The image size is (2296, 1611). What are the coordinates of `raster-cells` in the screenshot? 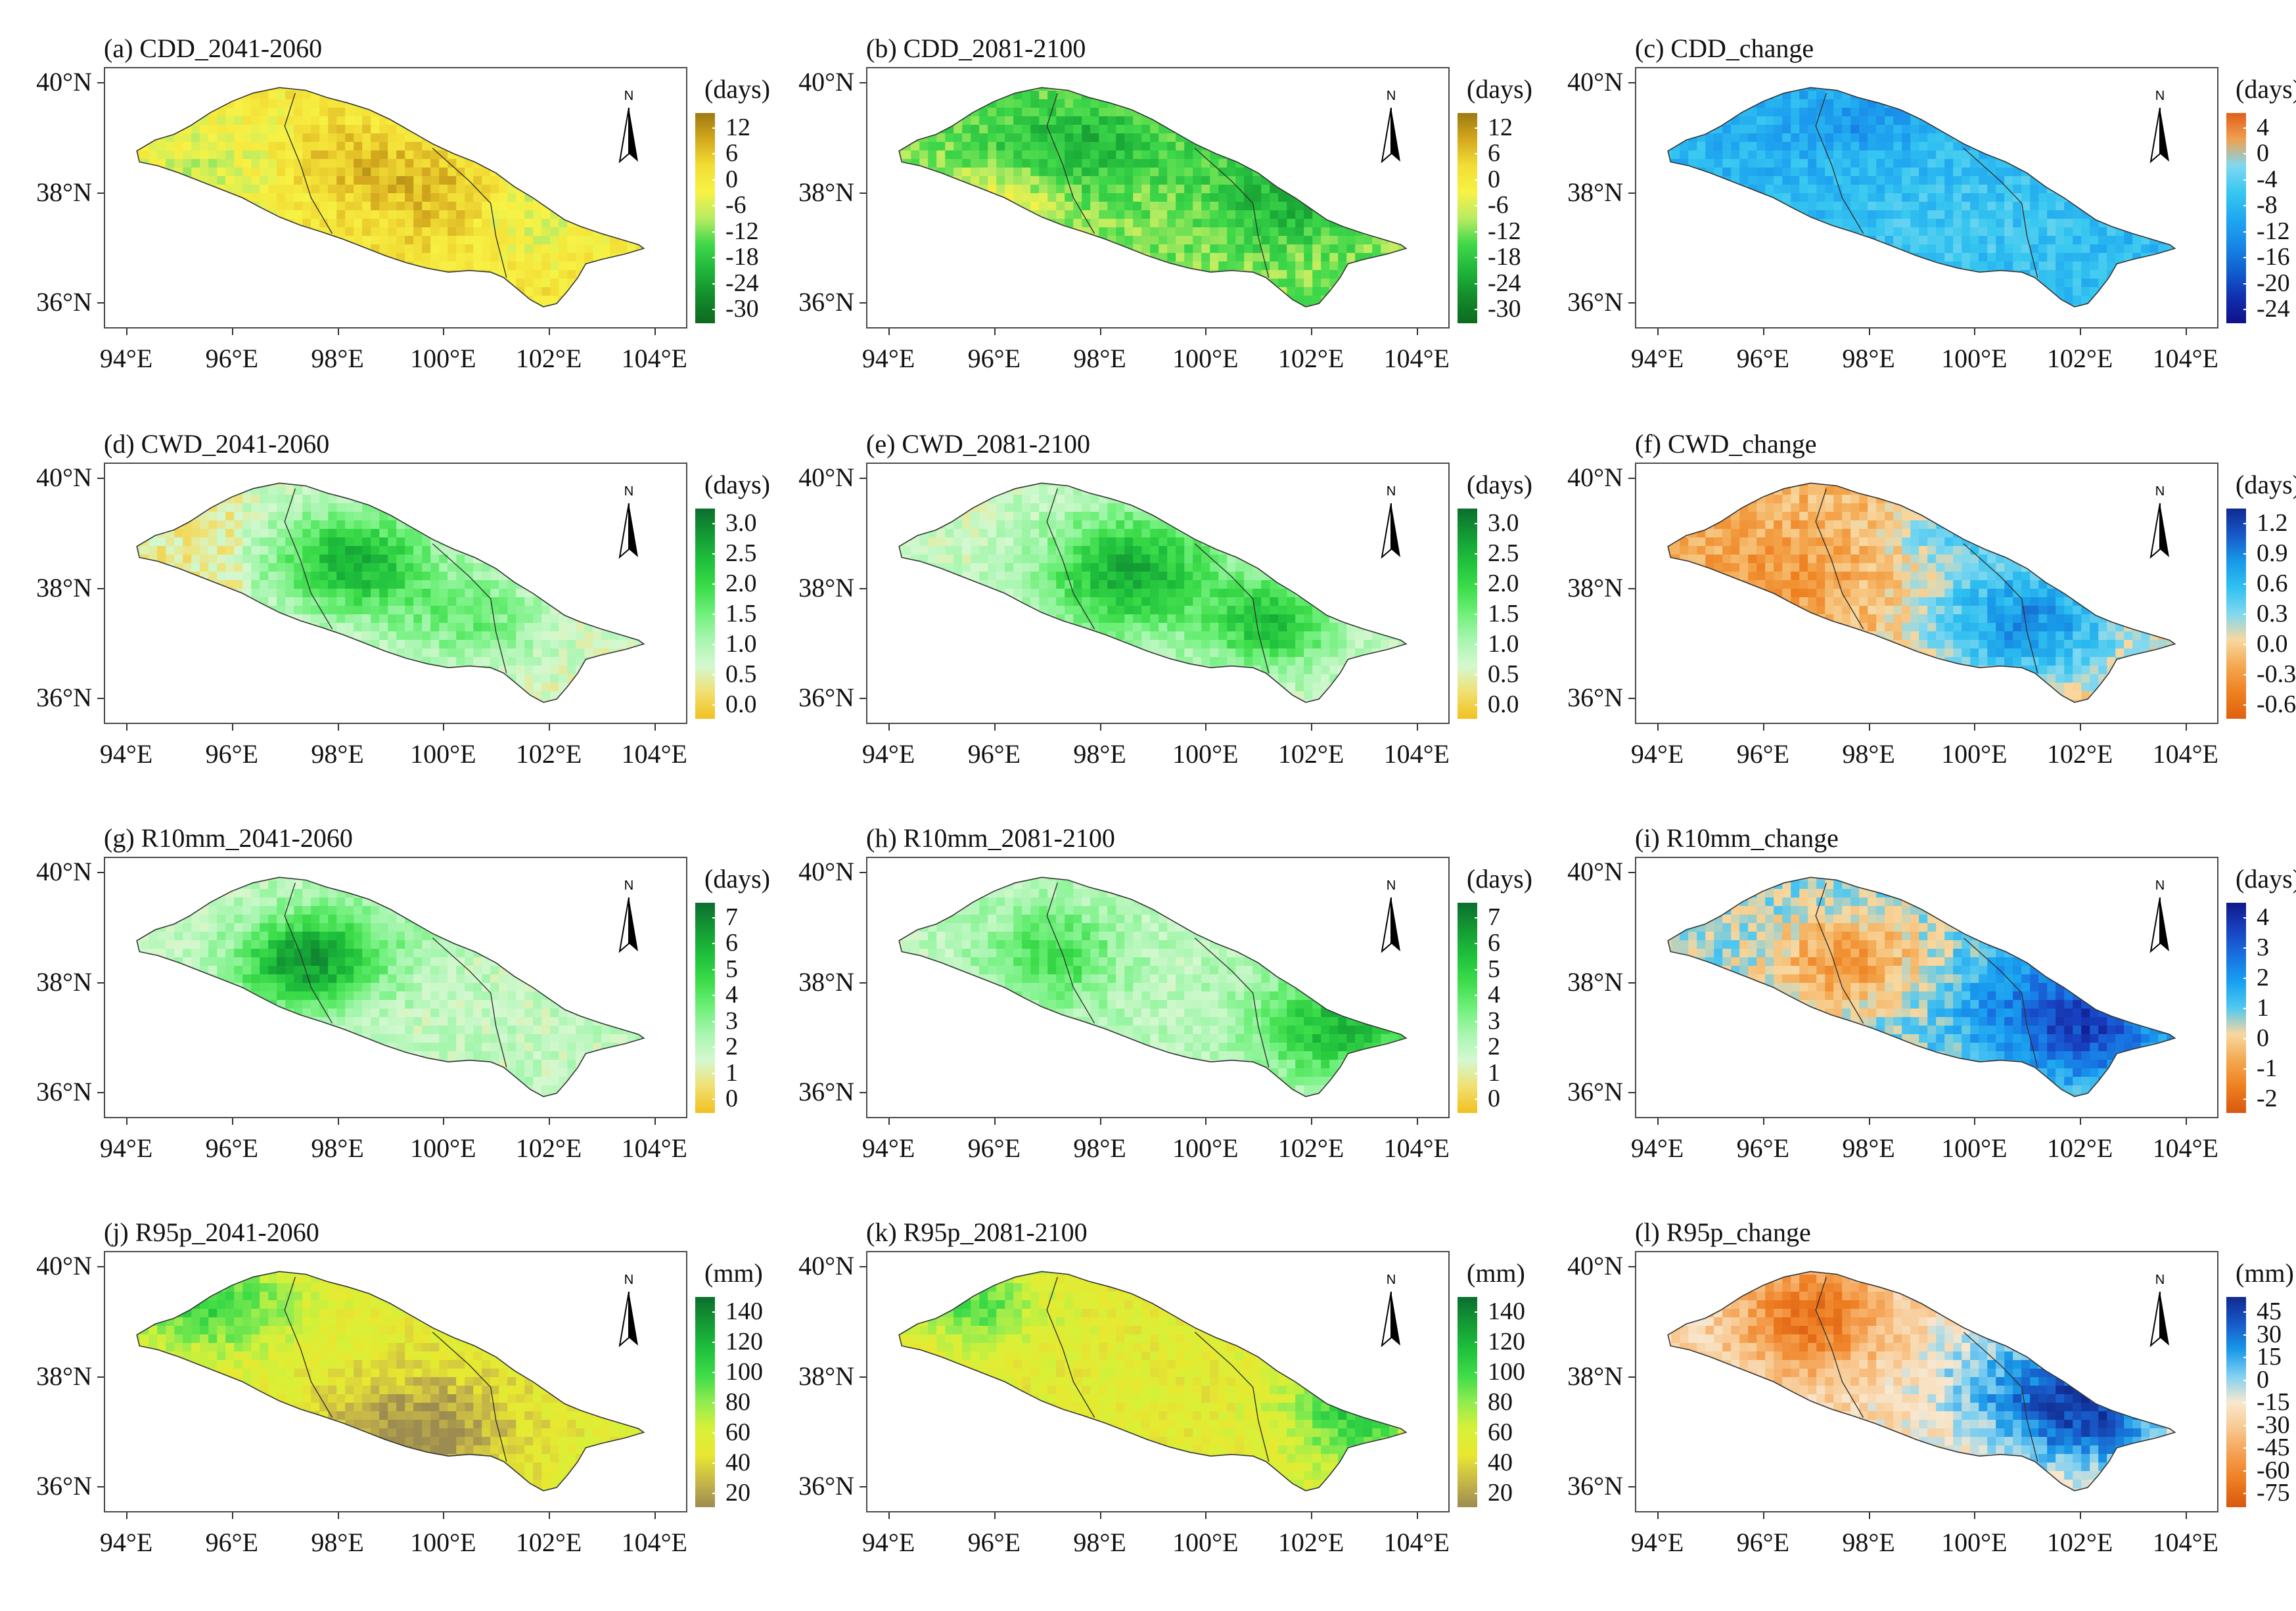 It's located at (1154, 987).